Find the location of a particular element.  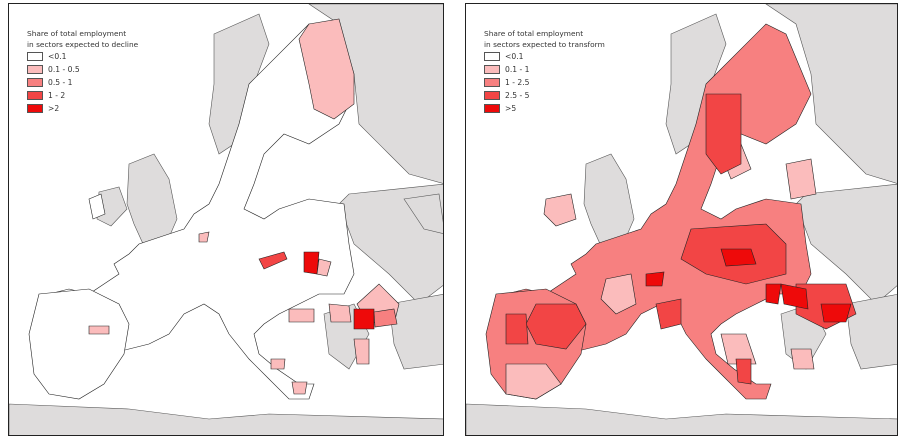

legend-item: 0.5 - 1 is located at coordinates (82, 82).